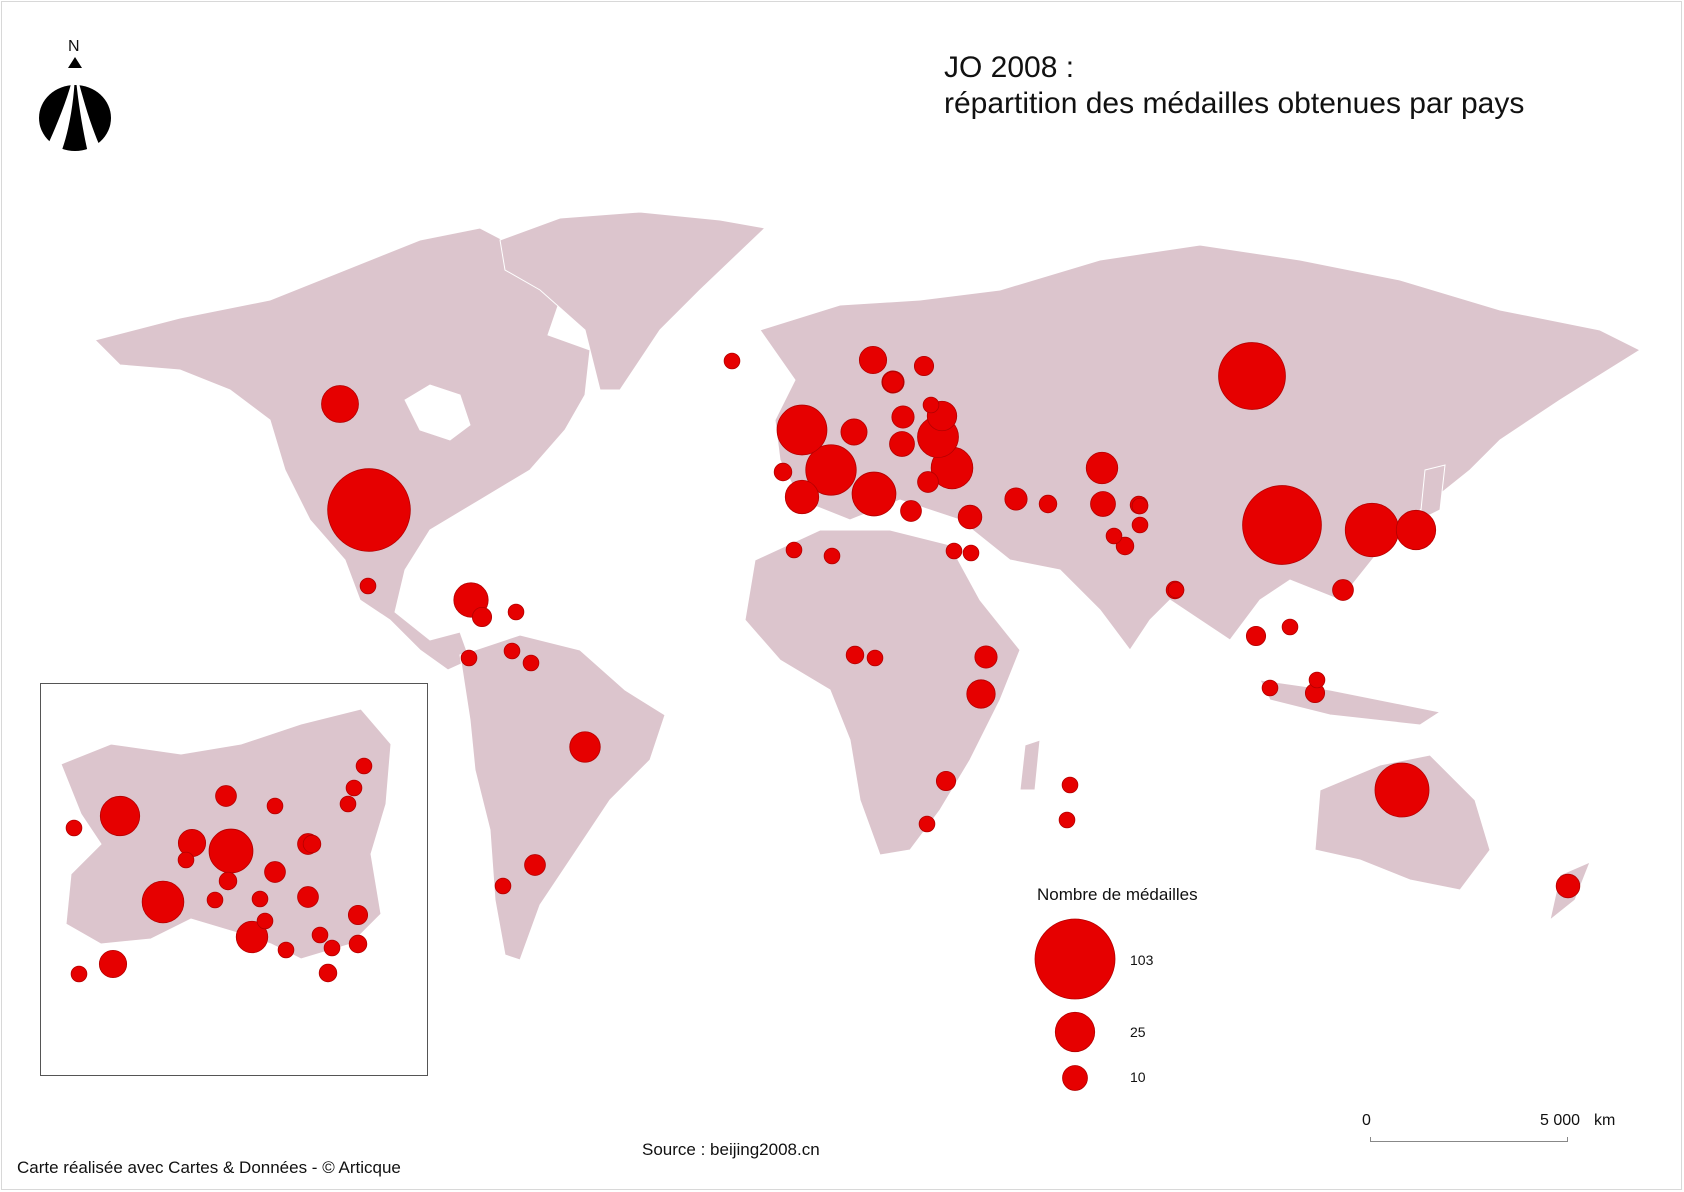 The image size is (1684, 1192). I want to click on scale-end-label: 5 000, so click(1560, 1120).